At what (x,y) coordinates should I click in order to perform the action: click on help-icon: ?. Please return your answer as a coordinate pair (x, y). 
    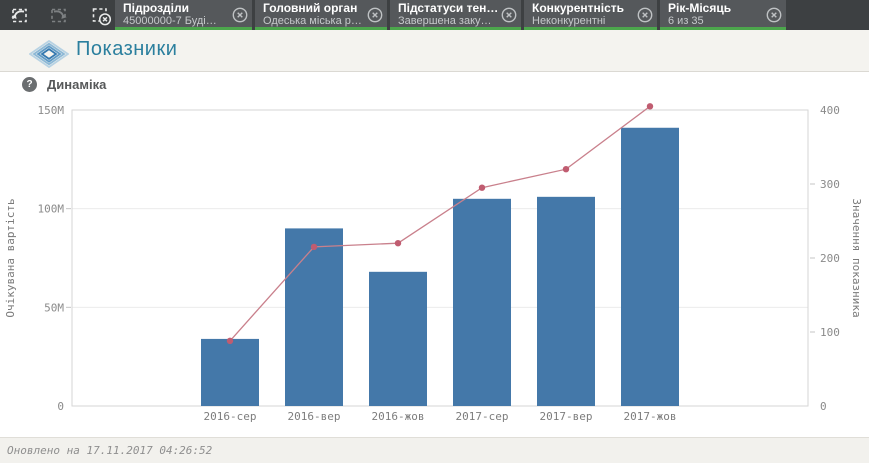
    Looking at the image, I should click on (29, 84).